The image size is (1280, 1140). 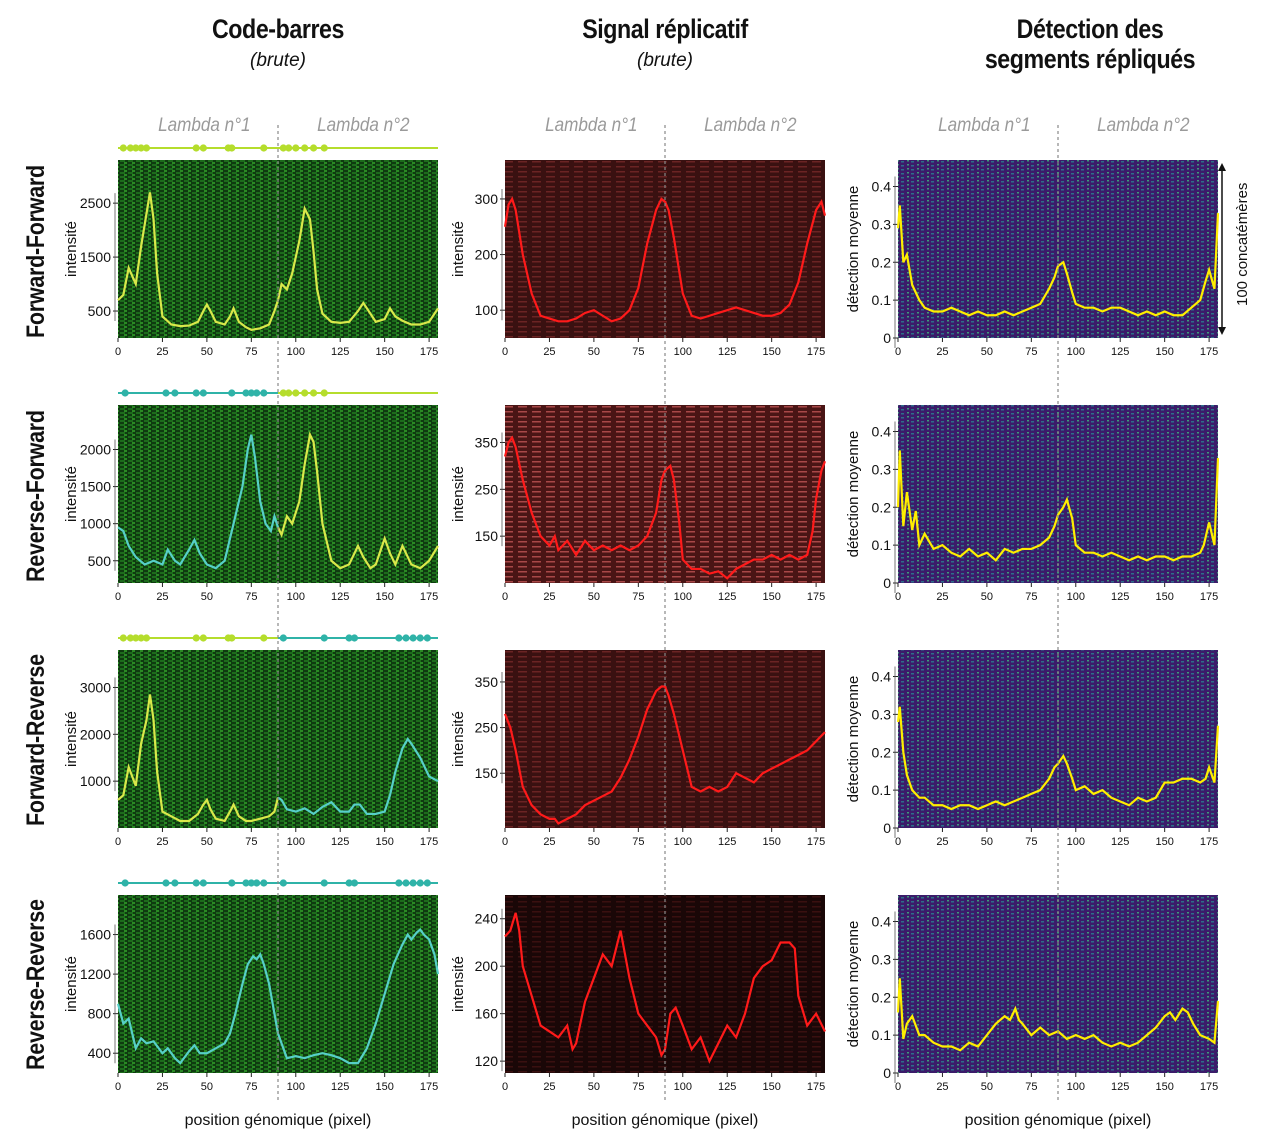 I want to click on y-tick-label: 400, so click(x=100, y=1053).